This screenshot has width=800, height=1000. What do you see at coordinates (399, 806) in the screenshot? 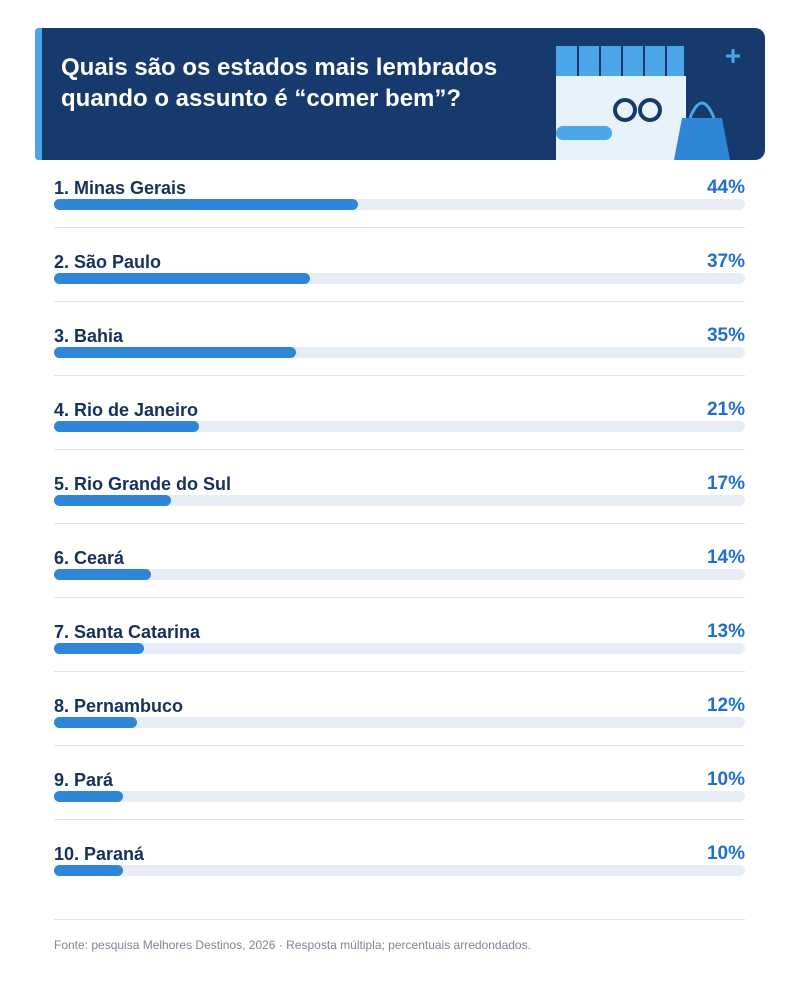
I see `row: 9. Pará 10%` at bounding box center [399, 806].